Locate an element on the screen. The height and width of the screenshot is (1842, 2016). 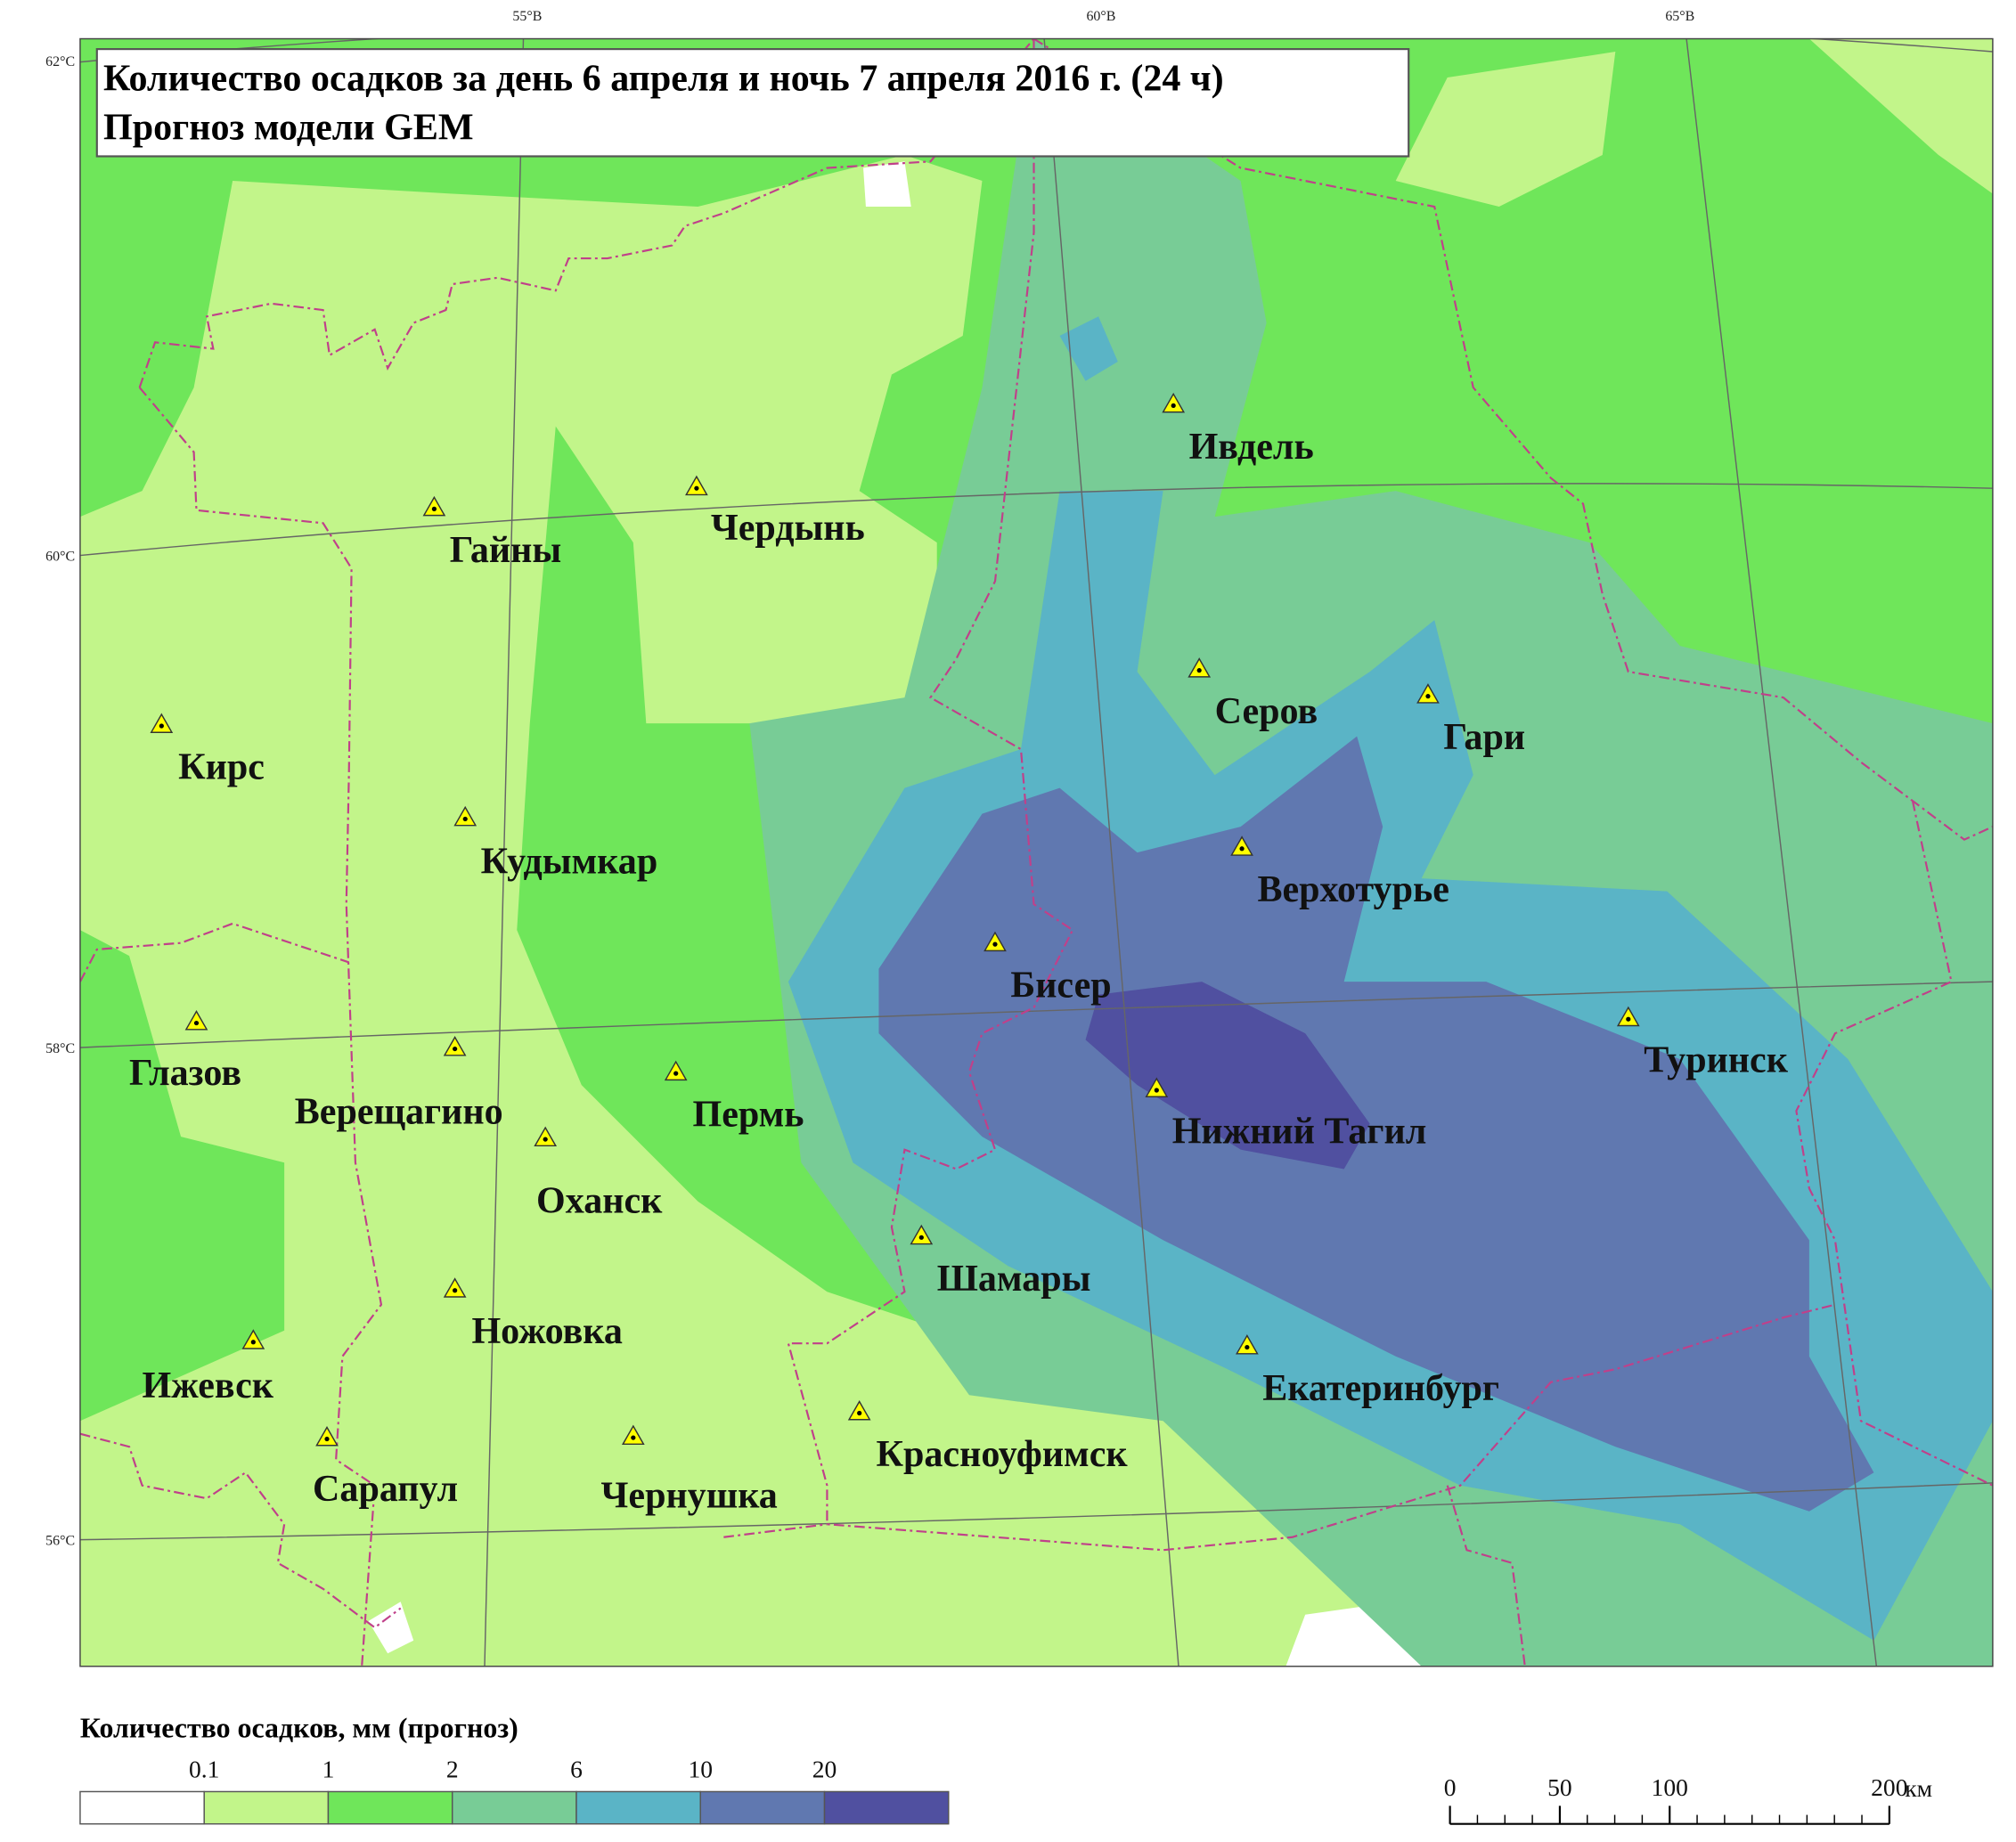
longitude-label: 65°В is located at coordinates (1679, 16).